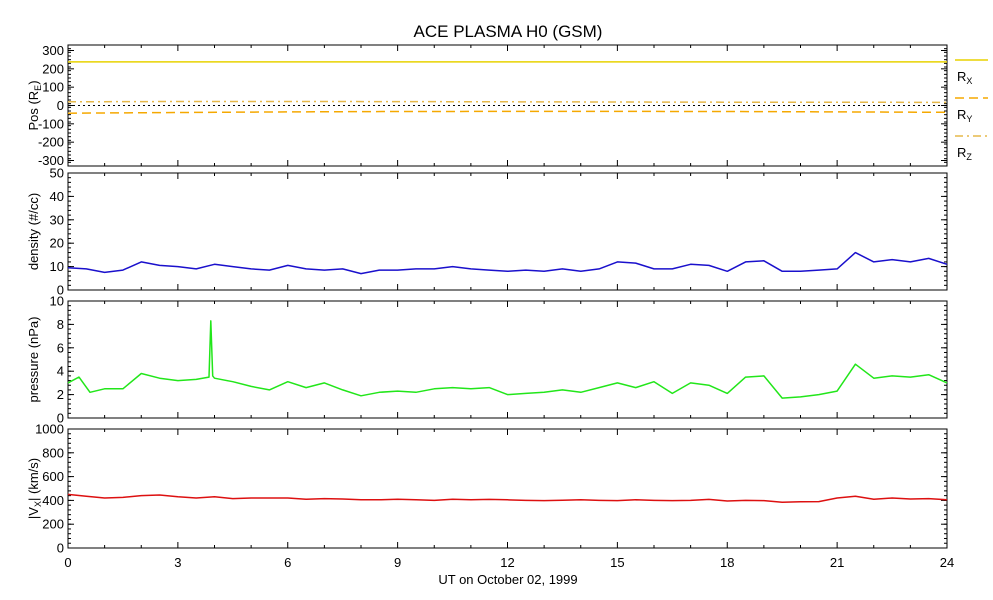 Image resolution: width=993 pixels, height=600 pixels. Describe the element at coordinates (177, 562) in the screenshot. I see `x-tick-label: 3` at that location.